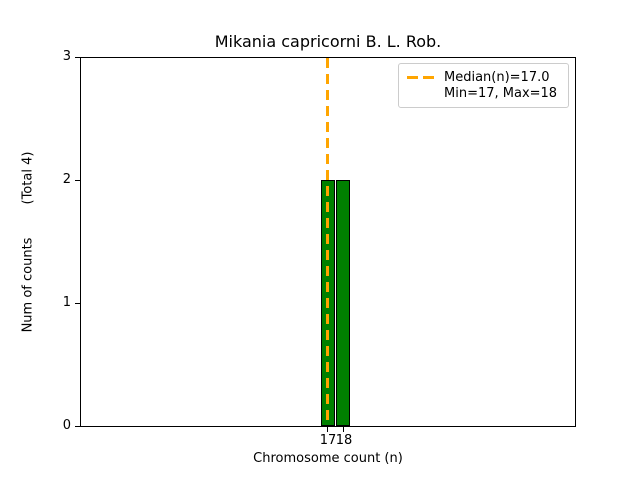  Describe the element at coordinates (66, 56) in the screenshot. I see `y-tick-label-3: 3` at that location.